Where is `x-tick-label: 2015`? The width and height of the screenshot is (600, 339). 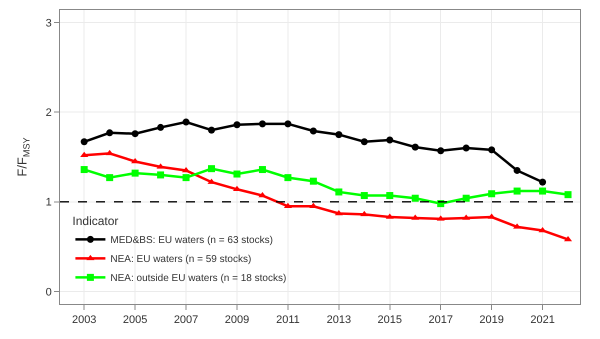
x-tick-label: 2015 is located at coordinates (390, 320).